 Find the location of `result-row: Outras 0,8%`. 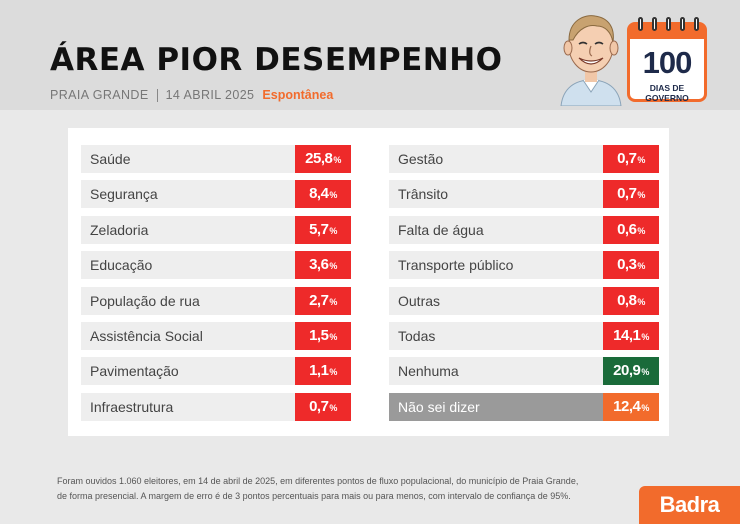

result-row: Outras 0,8% is located at coordinates (524, 300).